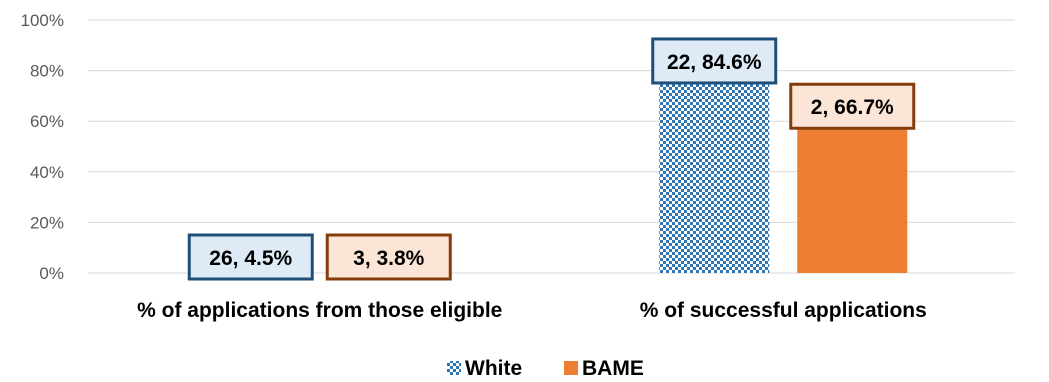 This screenshot has height=382, width=1049. I want to click on y-tick-label: 100%, so click(42, 20).